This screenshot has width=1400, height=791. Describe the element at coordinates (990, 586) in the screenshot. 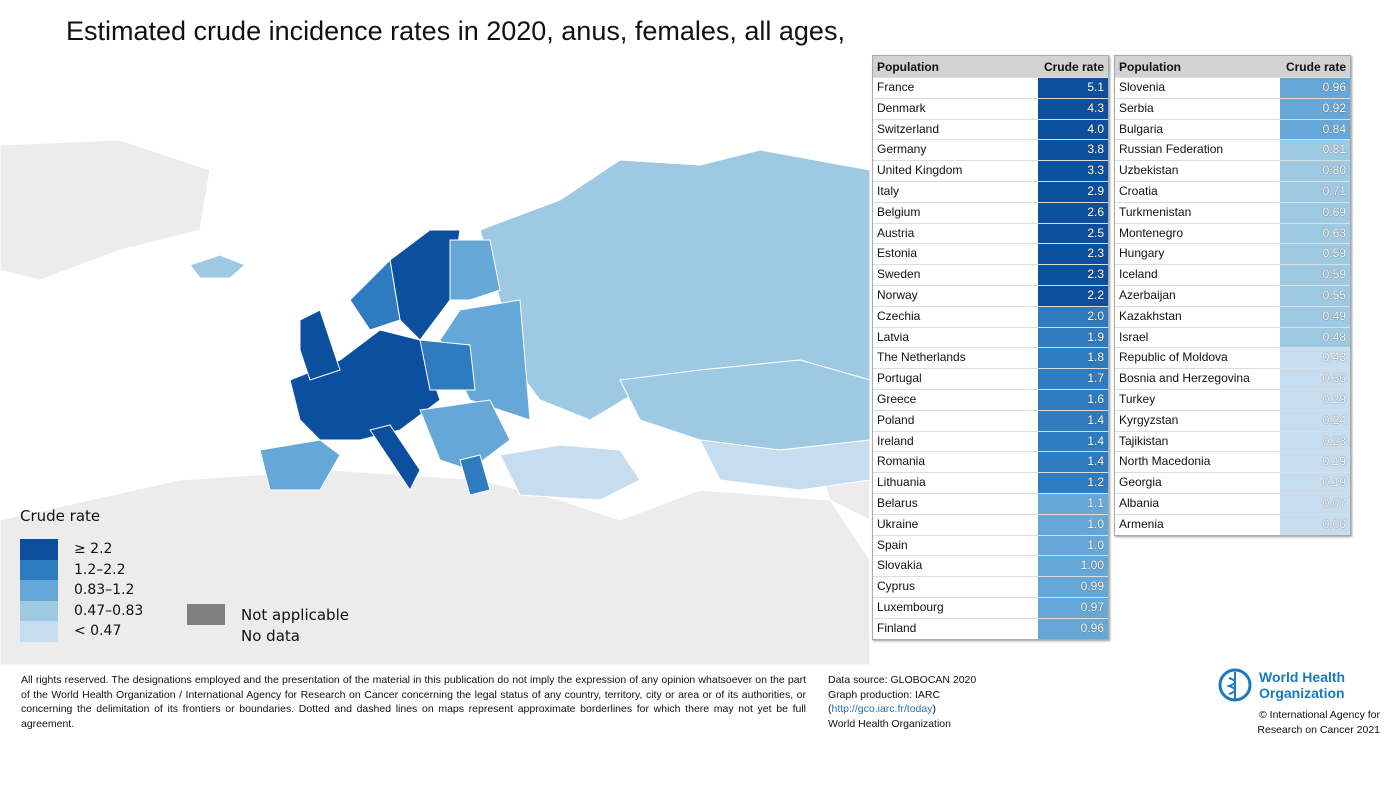

I see `table-row: Cyprus 0.99` at that location.